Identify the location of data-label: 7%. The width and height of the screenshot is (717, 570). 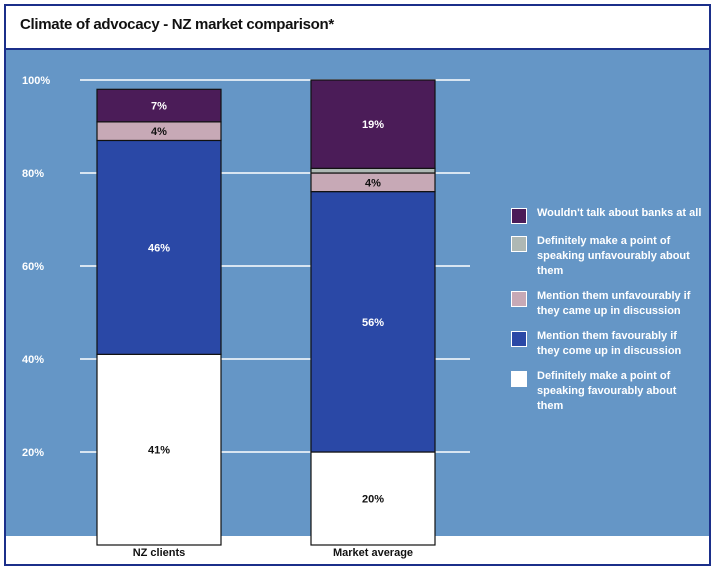
(159, 107).